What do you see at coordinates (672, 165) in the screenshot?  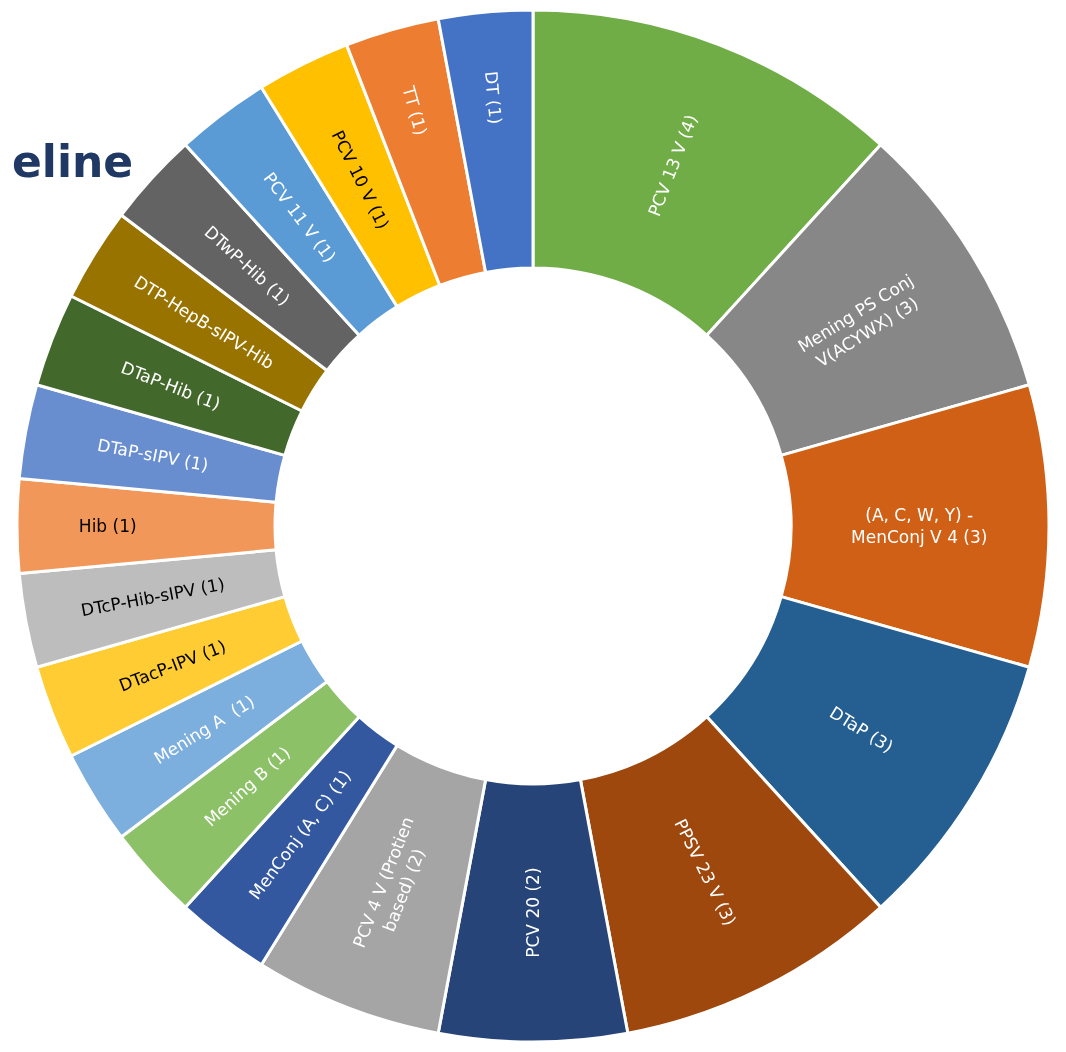 I see `slice-label: PCV 13 V (4)` at bounding box center [672, 165].